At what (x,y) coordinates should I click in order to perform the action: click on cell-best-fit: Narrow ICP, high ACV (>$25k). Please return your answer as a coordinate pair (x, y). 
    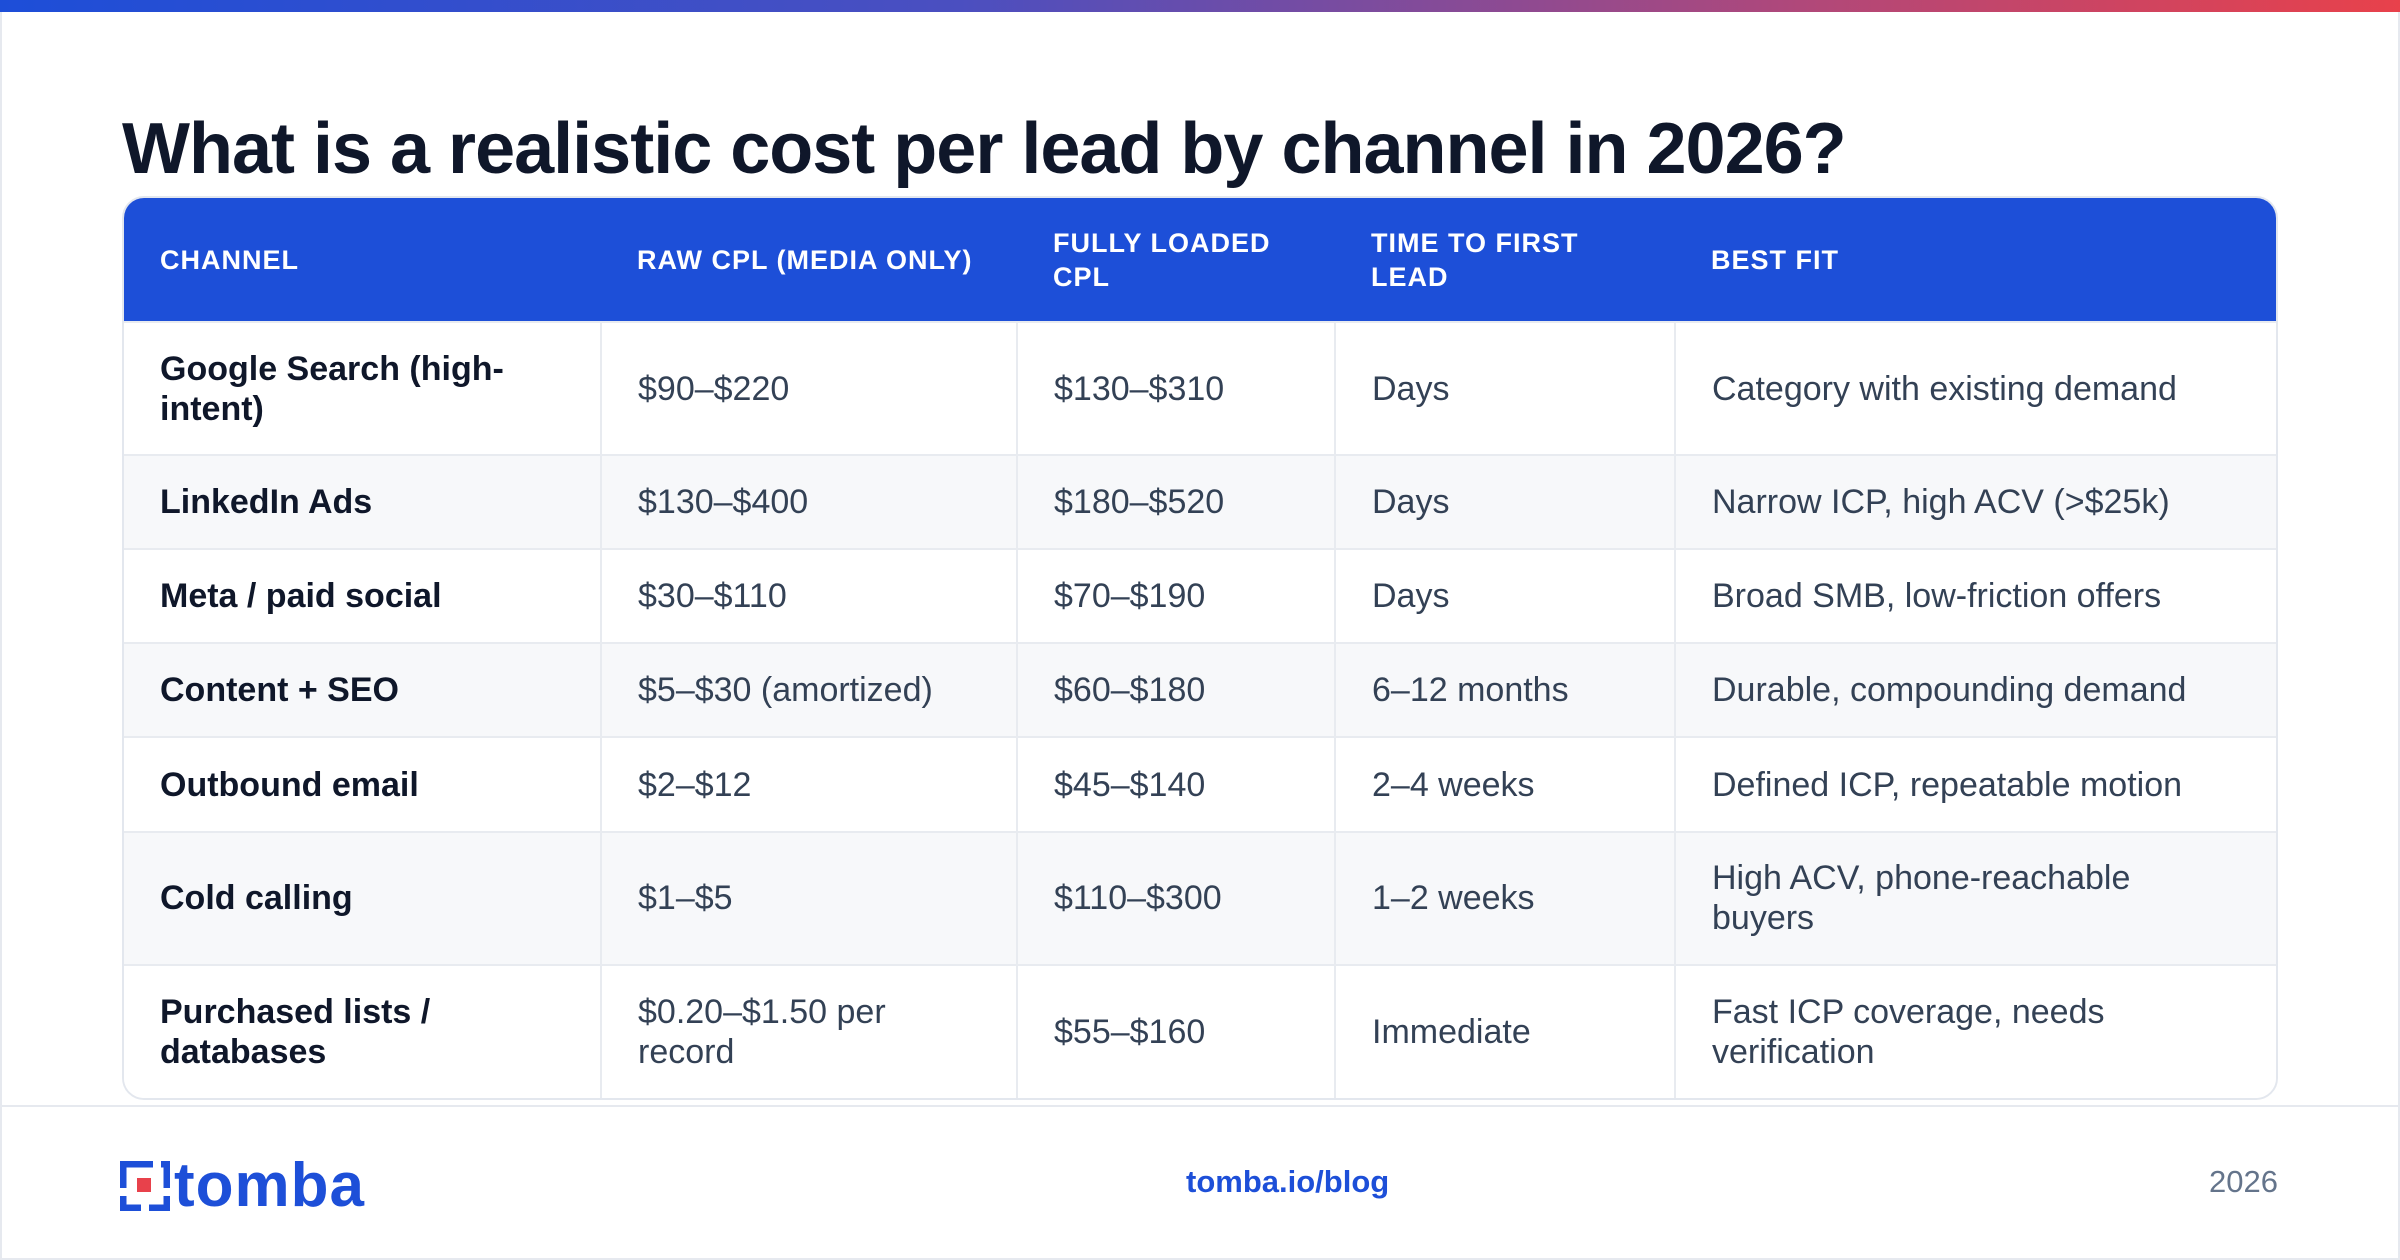
    Looking at the image, I should click on (1975, 502).